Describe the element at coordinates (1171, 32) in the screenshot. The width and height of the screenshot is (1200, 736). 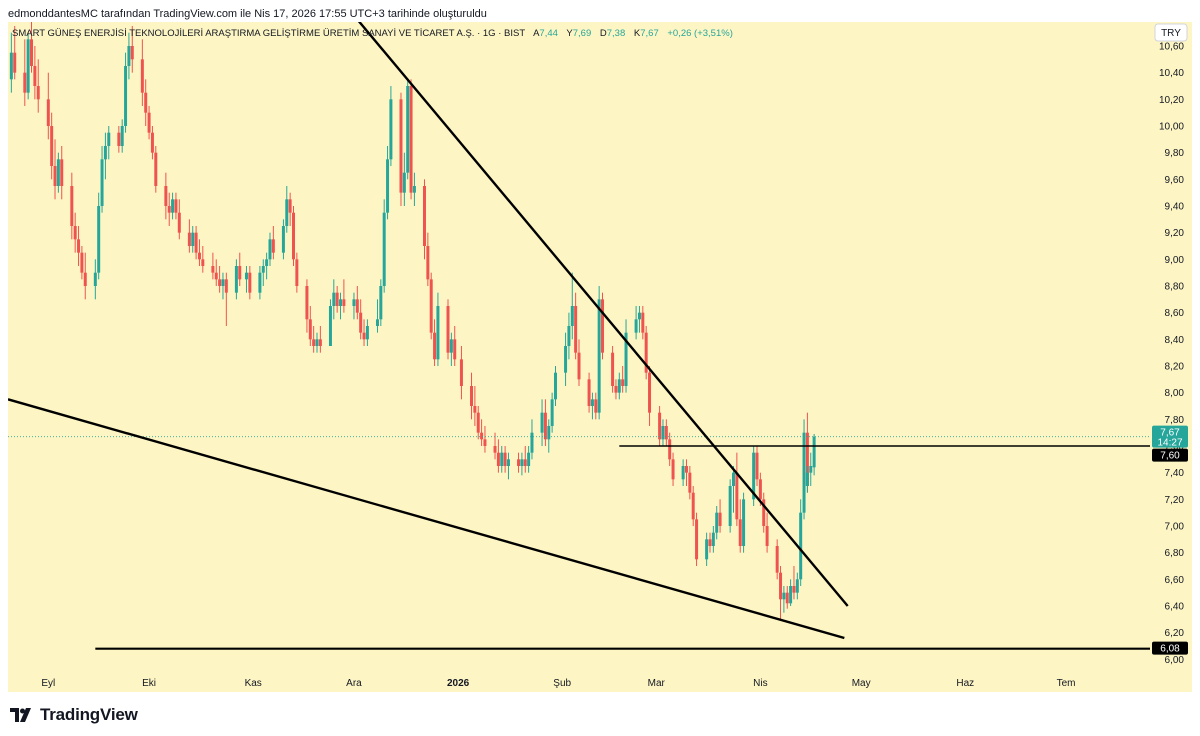
I see `currency-badge: TRY` at that location.